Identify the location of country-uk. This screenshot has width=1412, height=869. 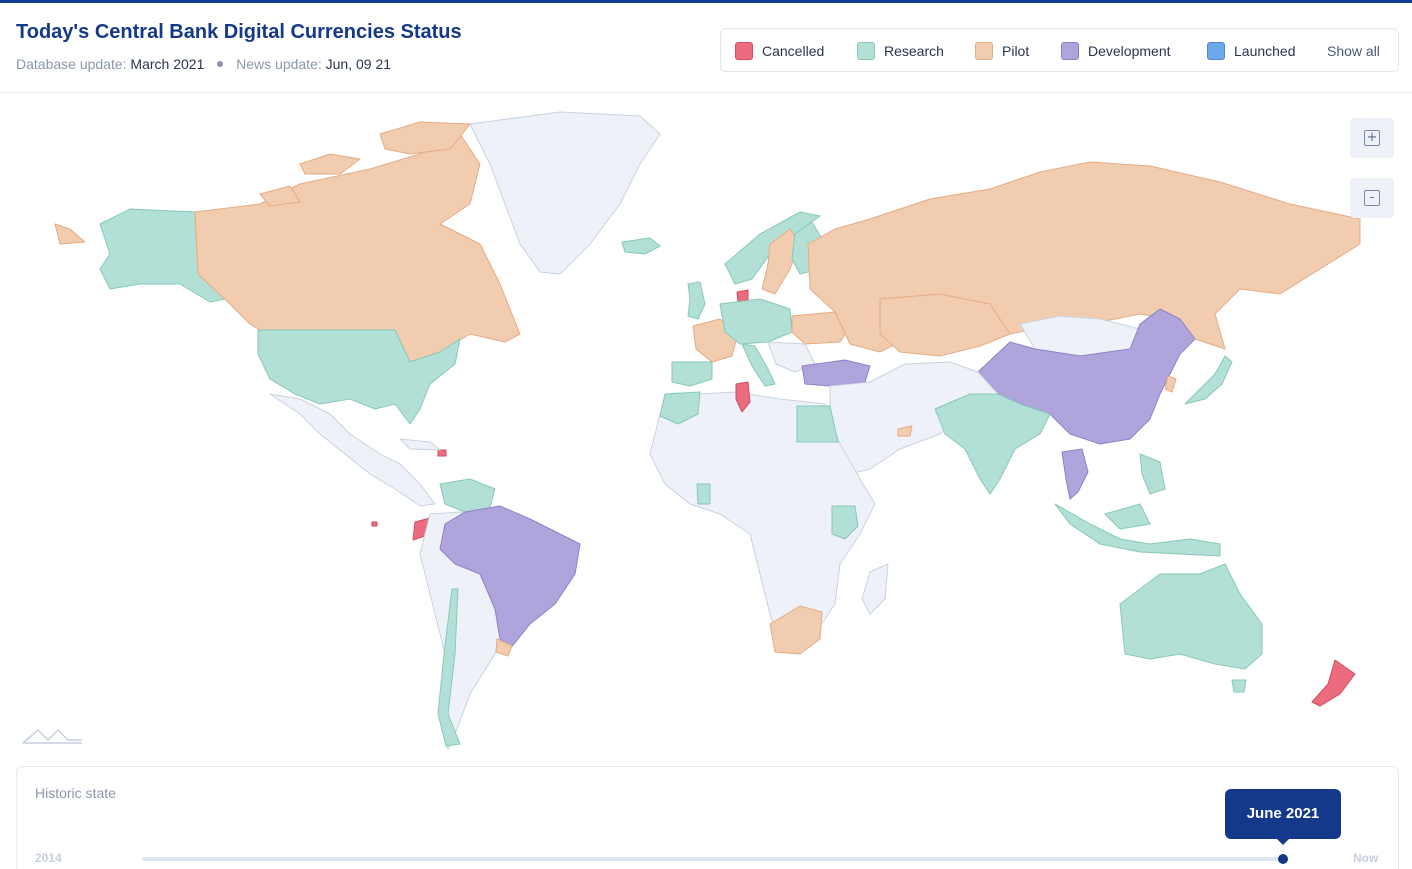
(696, 300).